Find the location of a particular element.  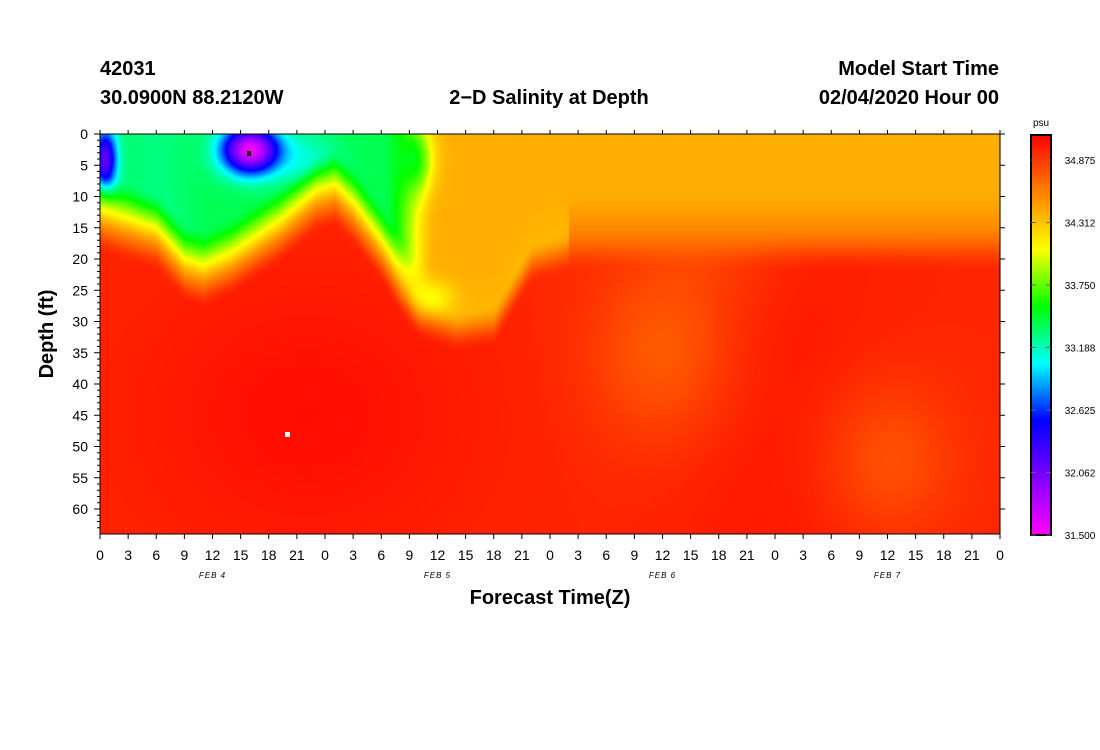

day-label: FEB 7 is located at coordinates (887, 575).